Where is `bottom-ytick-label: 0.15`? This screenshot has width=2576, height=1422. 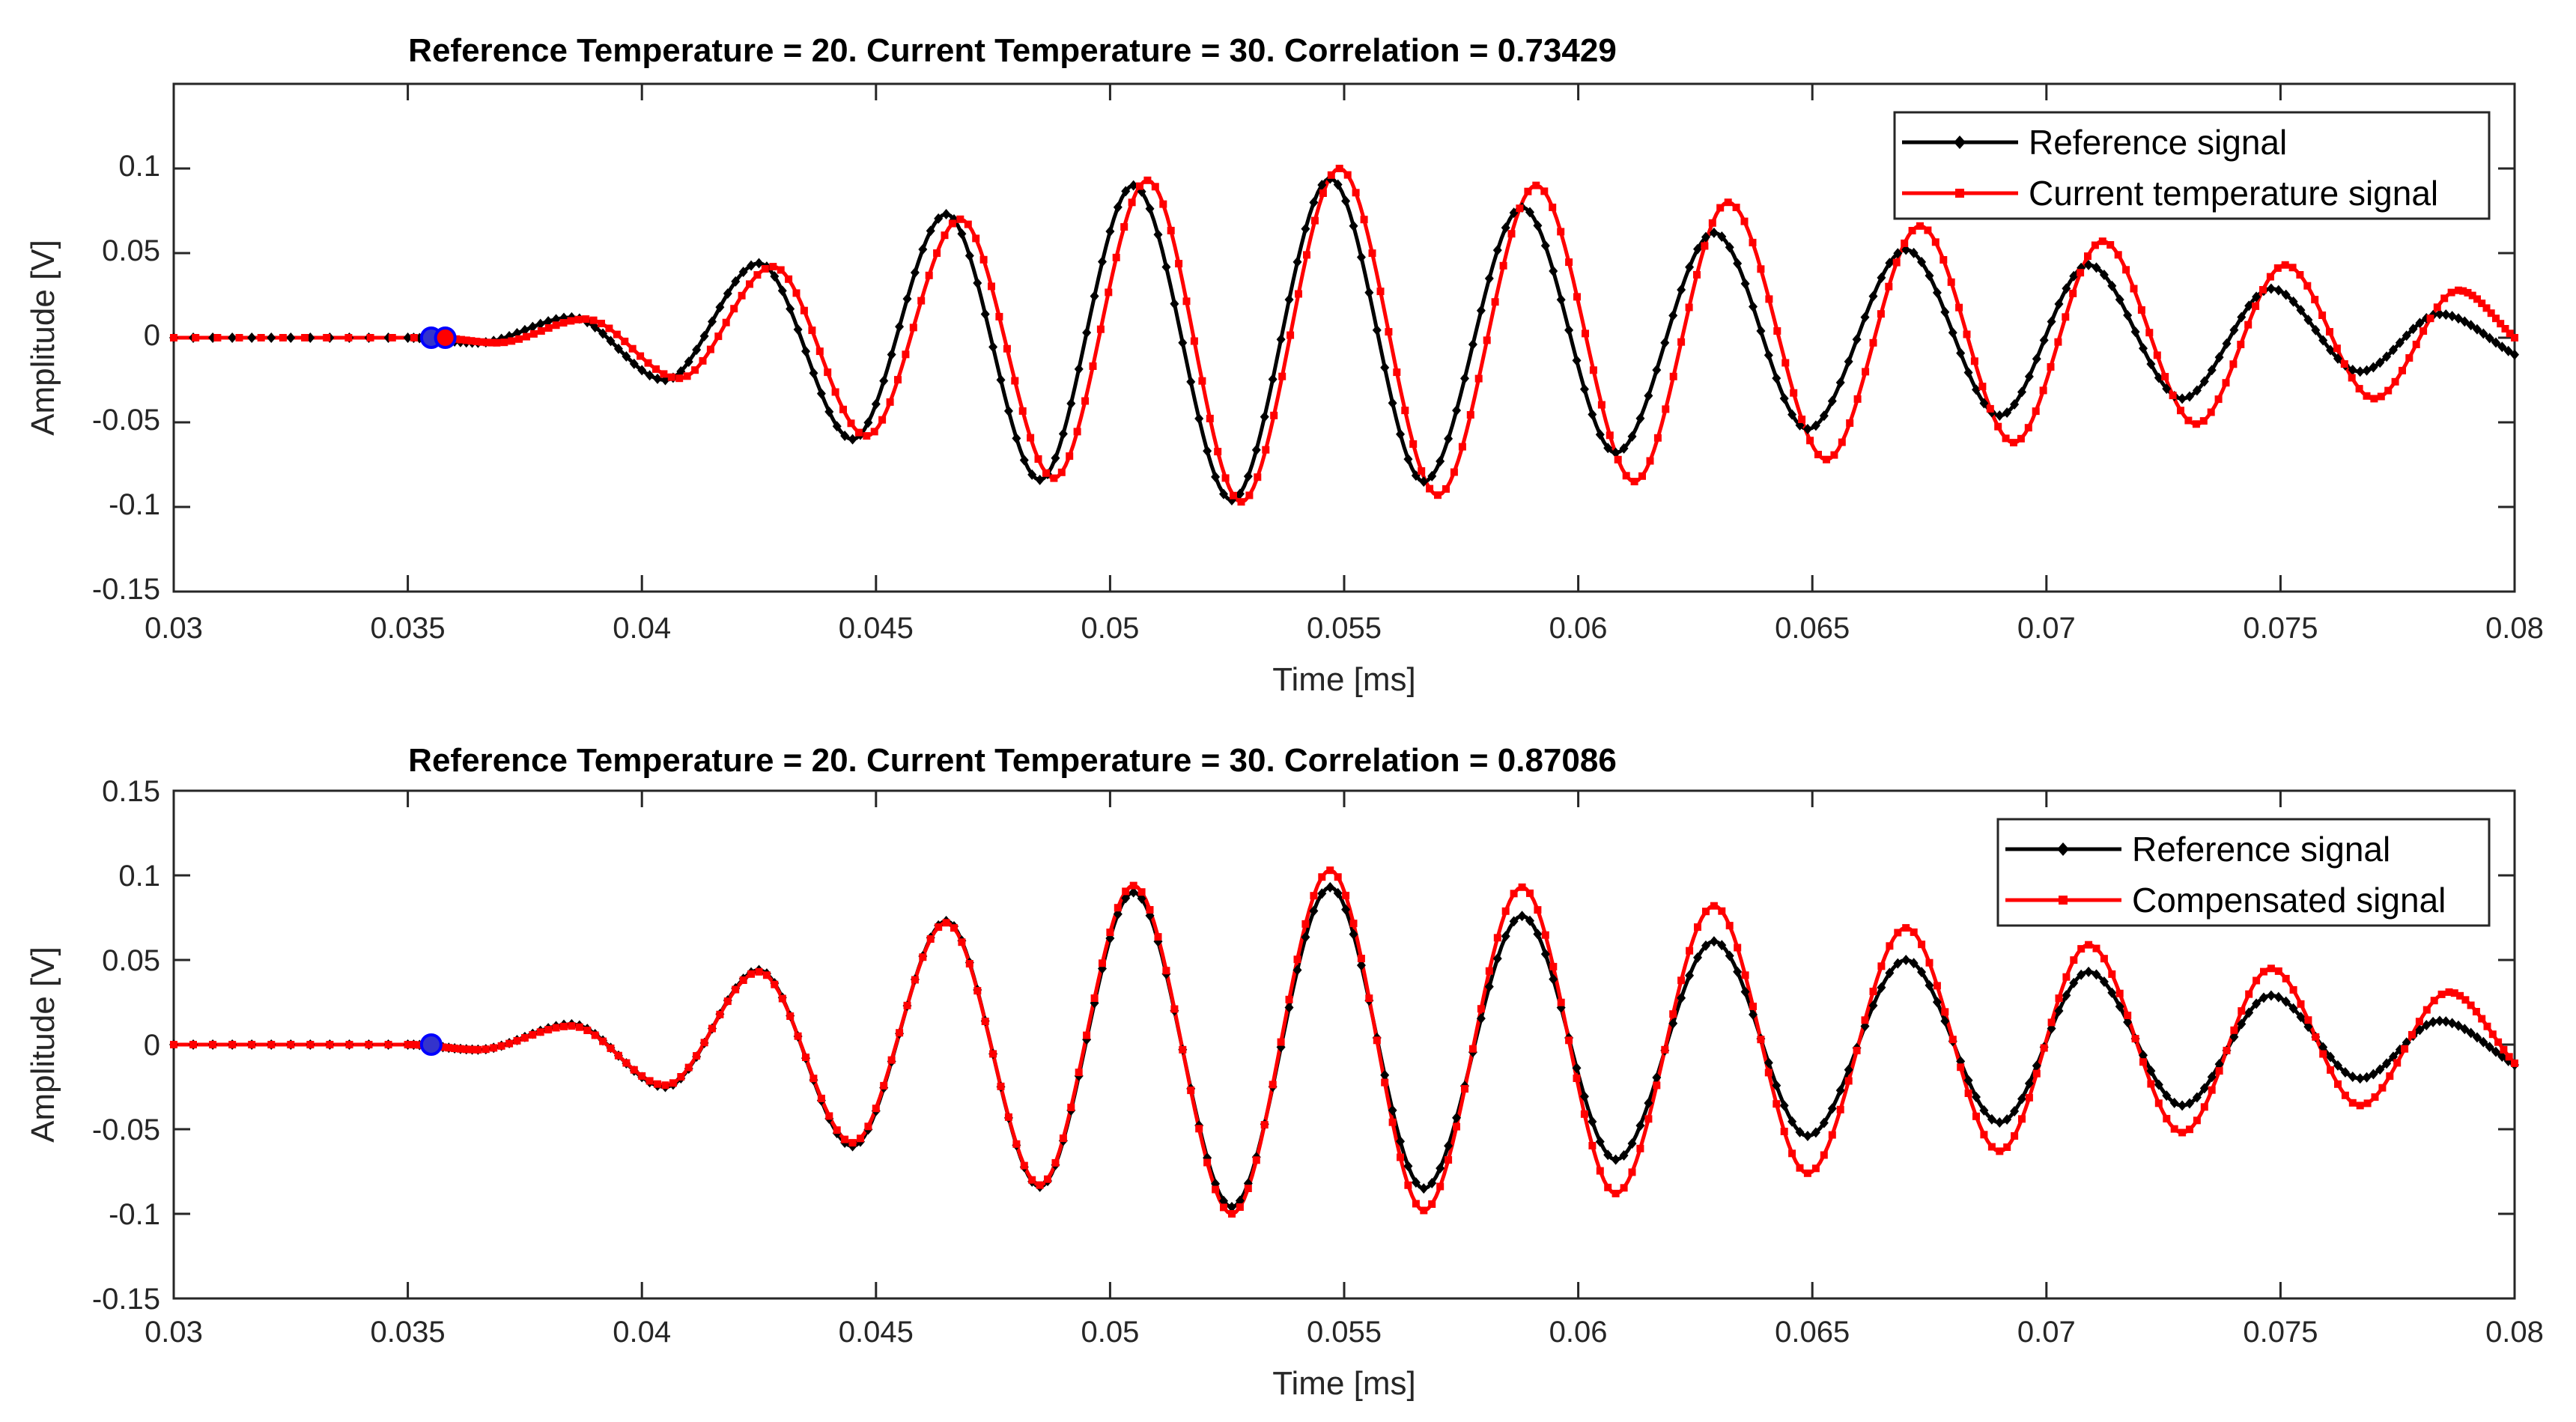 bottom-ytick-label: 0.15 is located at coordinates (131, 791).